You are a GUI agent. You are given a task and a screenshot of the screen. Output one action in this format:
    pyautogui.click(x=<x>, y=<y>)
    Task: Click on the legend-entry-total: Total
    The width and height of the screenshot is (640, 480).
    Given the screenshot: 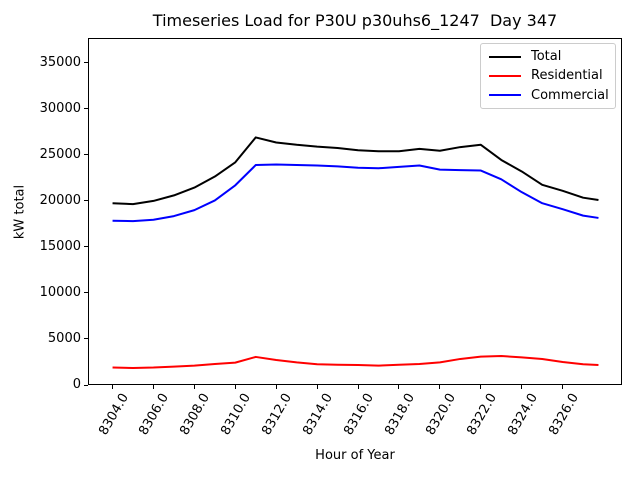 What is the action you would take?
    pyautogui.click(x=548, y=57)
    